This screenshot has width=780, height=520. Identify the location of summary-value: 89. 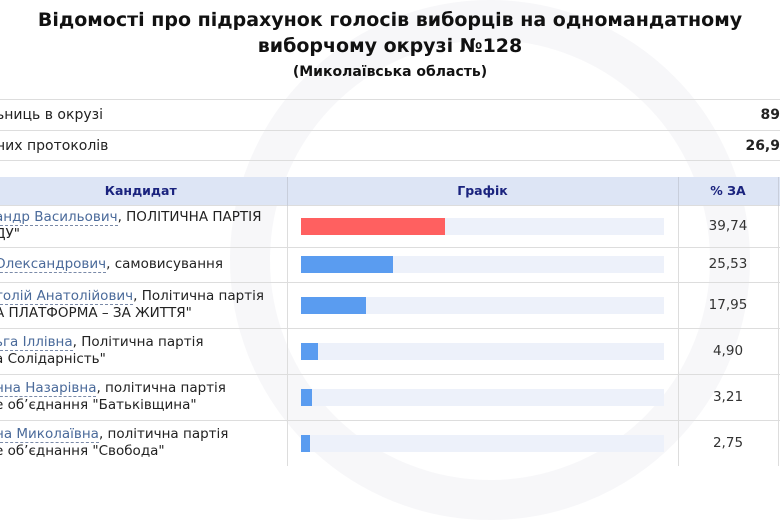
(770, 115).